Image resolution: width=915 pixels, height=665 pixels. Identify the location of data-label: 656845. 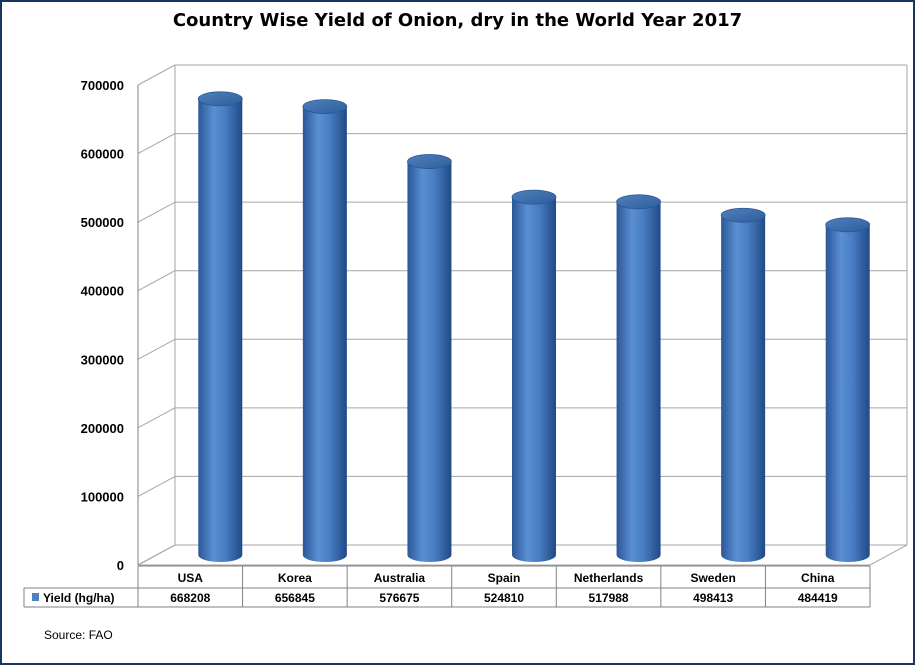
(295, 598).